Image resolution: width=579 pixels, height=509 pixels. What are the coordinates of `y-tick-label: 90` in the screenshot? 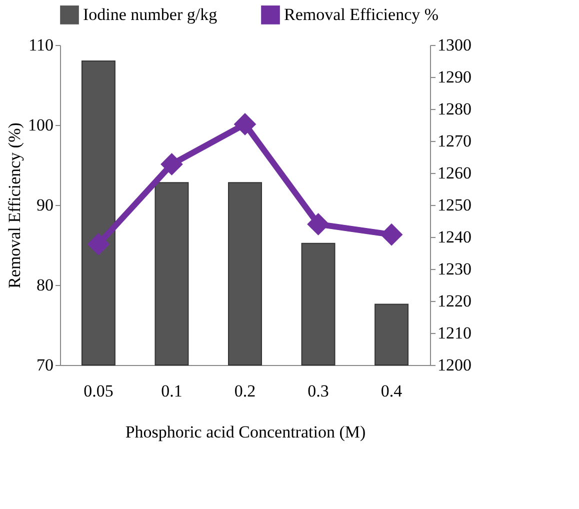 It's located at (45, 205).